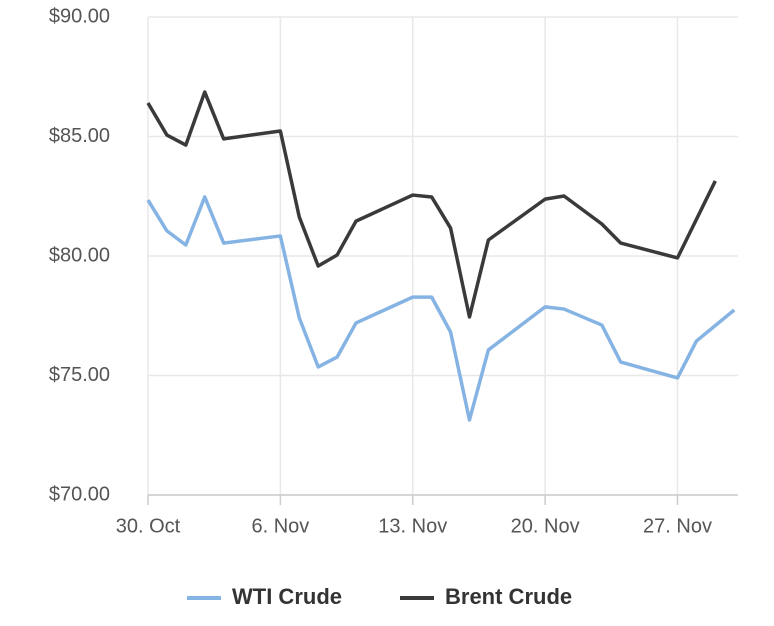 The width and height of the screenshot is (774, 626). Describe the element at coordinates (79, 136) in the screenshot. I see `y-tick-label: $85.00` at that location.